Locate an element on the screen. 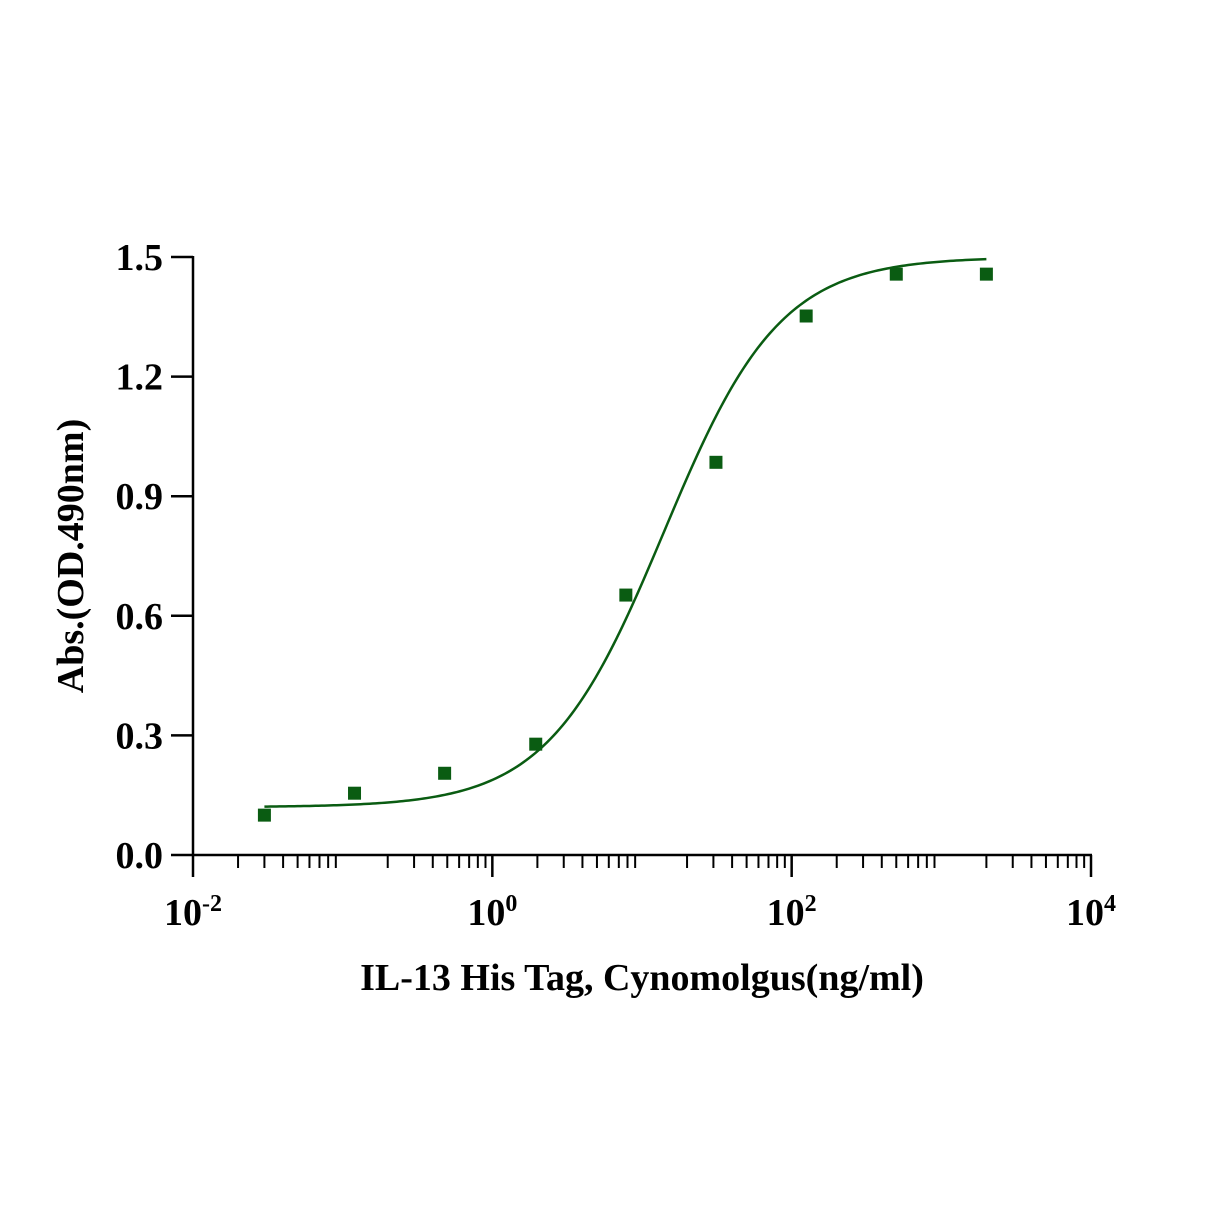 Image resolution: width=1217 pixels, height=1222 pixels. x-tick-label: 10⁻² is located at coordinates (193, 912).